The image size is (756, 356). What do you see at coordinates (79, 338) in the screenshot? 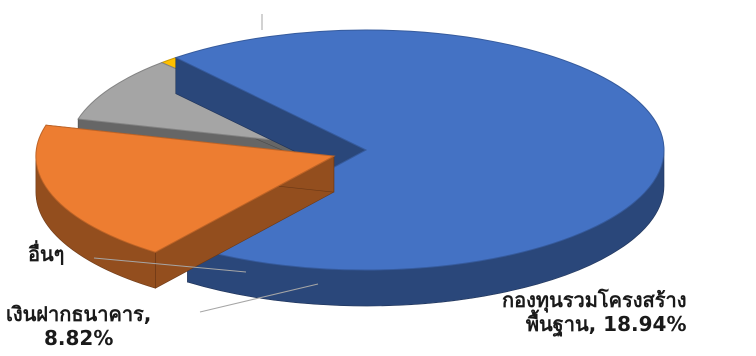
I see `slice-label-deposit-line2: 8.82%` at bounding box center [79, 338].